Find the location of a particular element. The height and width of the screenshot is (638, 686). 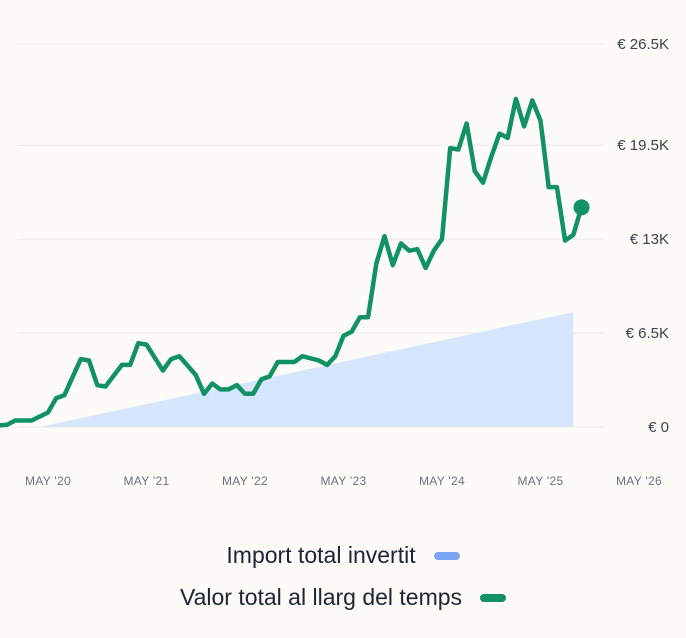

legend-item-value: Valor total al llarg del temps is located at coordinates (343, 597).